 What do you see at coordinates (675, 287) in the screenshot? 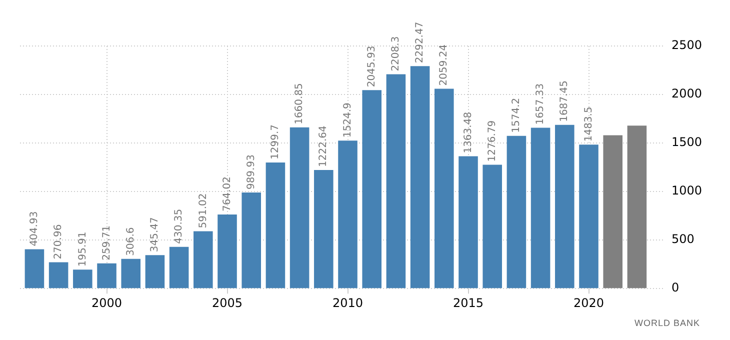
I see `y-tick-label: 0` at bounding box center [675, 287].